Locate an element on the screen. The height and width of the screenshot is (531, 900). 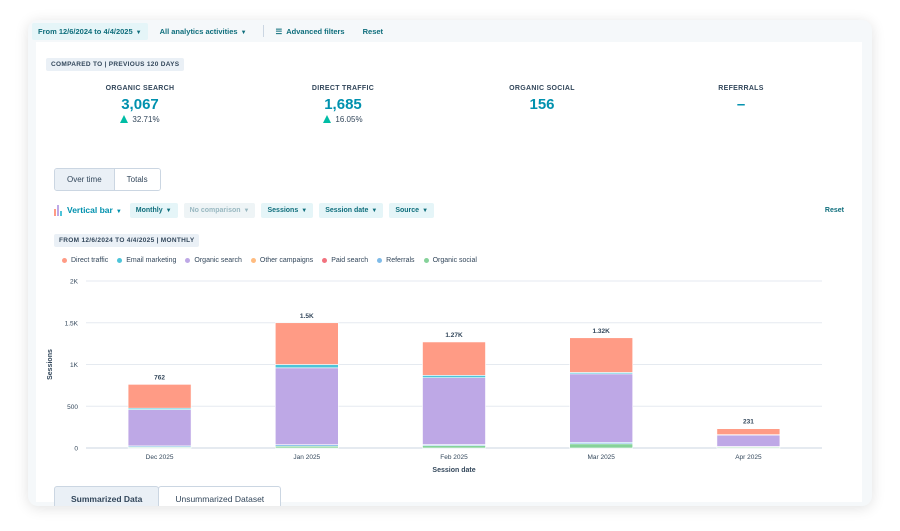
advanced-filters-button: ☰ Advanced filters is located at coordinates (310, 31).